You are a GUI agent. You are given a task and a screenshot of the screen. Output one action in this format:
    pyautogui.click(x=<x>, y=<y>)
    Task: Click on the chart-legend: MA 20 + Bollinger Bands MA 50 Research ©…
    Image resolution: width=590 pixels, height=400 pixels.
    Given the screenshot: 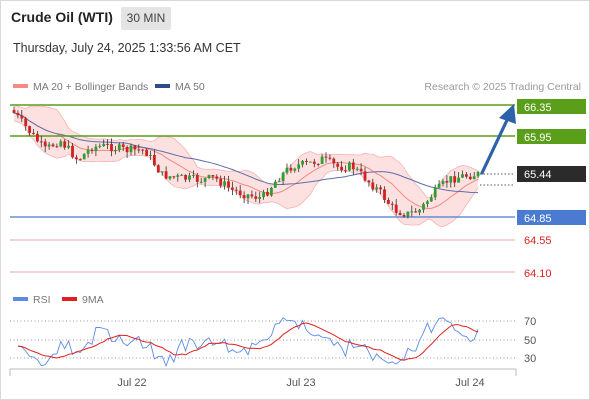 What is the action you would take?
    pyautogui.click(x=297, y=87)
    